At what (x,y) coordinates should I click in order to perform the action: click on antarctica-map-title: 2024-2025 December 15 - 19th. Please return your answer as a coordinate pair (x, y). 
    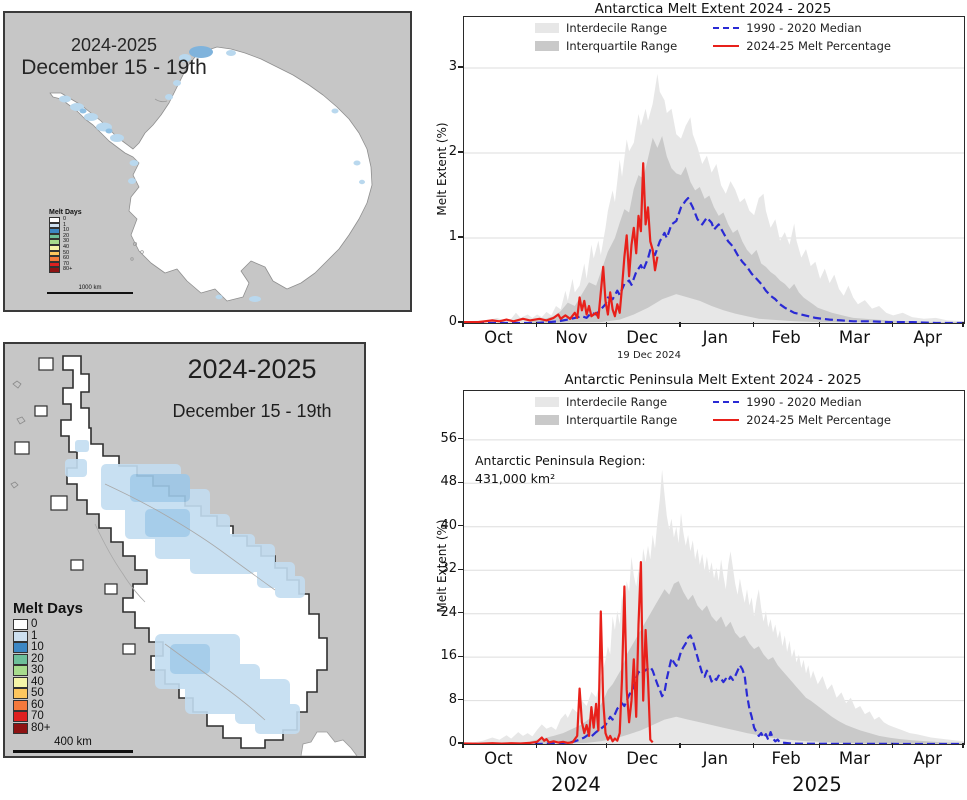
    Looking at the image, I should click on (114, 57).